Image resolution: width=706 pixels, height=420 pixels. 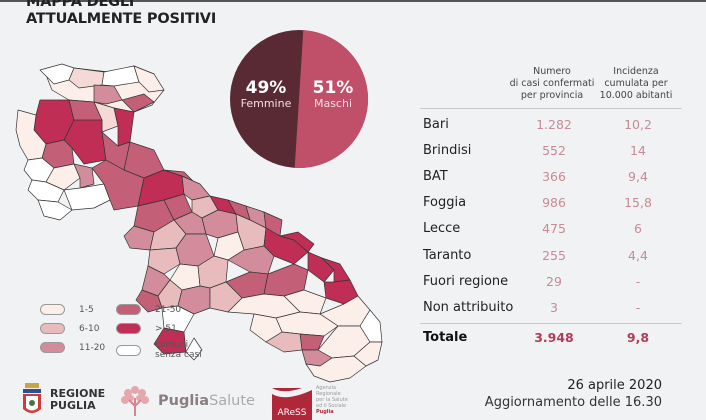 I want to click on header-cases: Numero di casi confermati per provincia, so click(x=552, y=87).